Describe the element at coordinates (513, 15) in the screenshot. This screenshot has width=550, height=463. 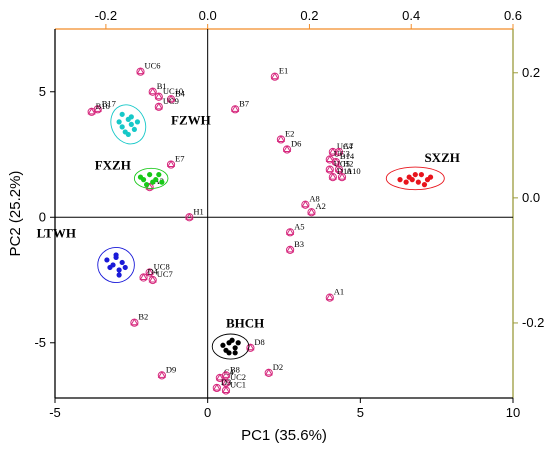
I see `top-tick-label: 0.6` at that location.